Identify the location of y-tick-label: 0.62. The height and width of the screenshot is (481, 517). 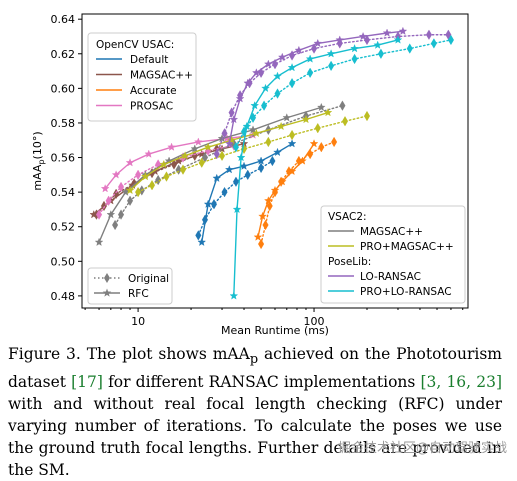
(63, 54).